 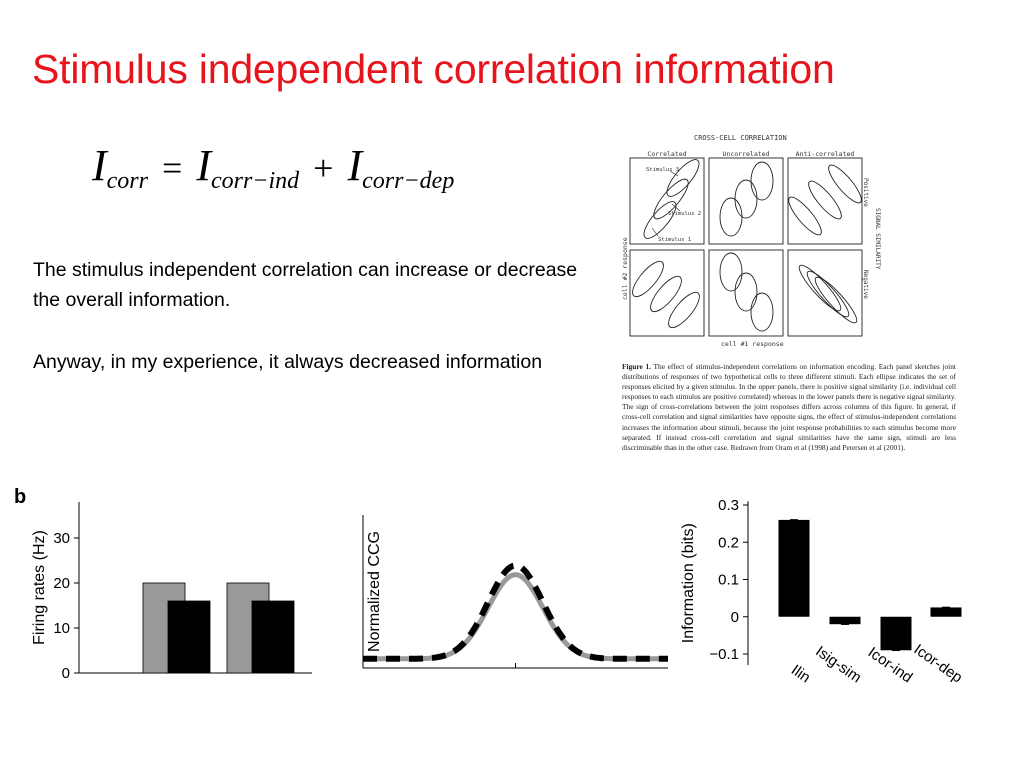 I want to click on annotation-stimulus-1: Stimulus 1, so click(x=674, y=240).